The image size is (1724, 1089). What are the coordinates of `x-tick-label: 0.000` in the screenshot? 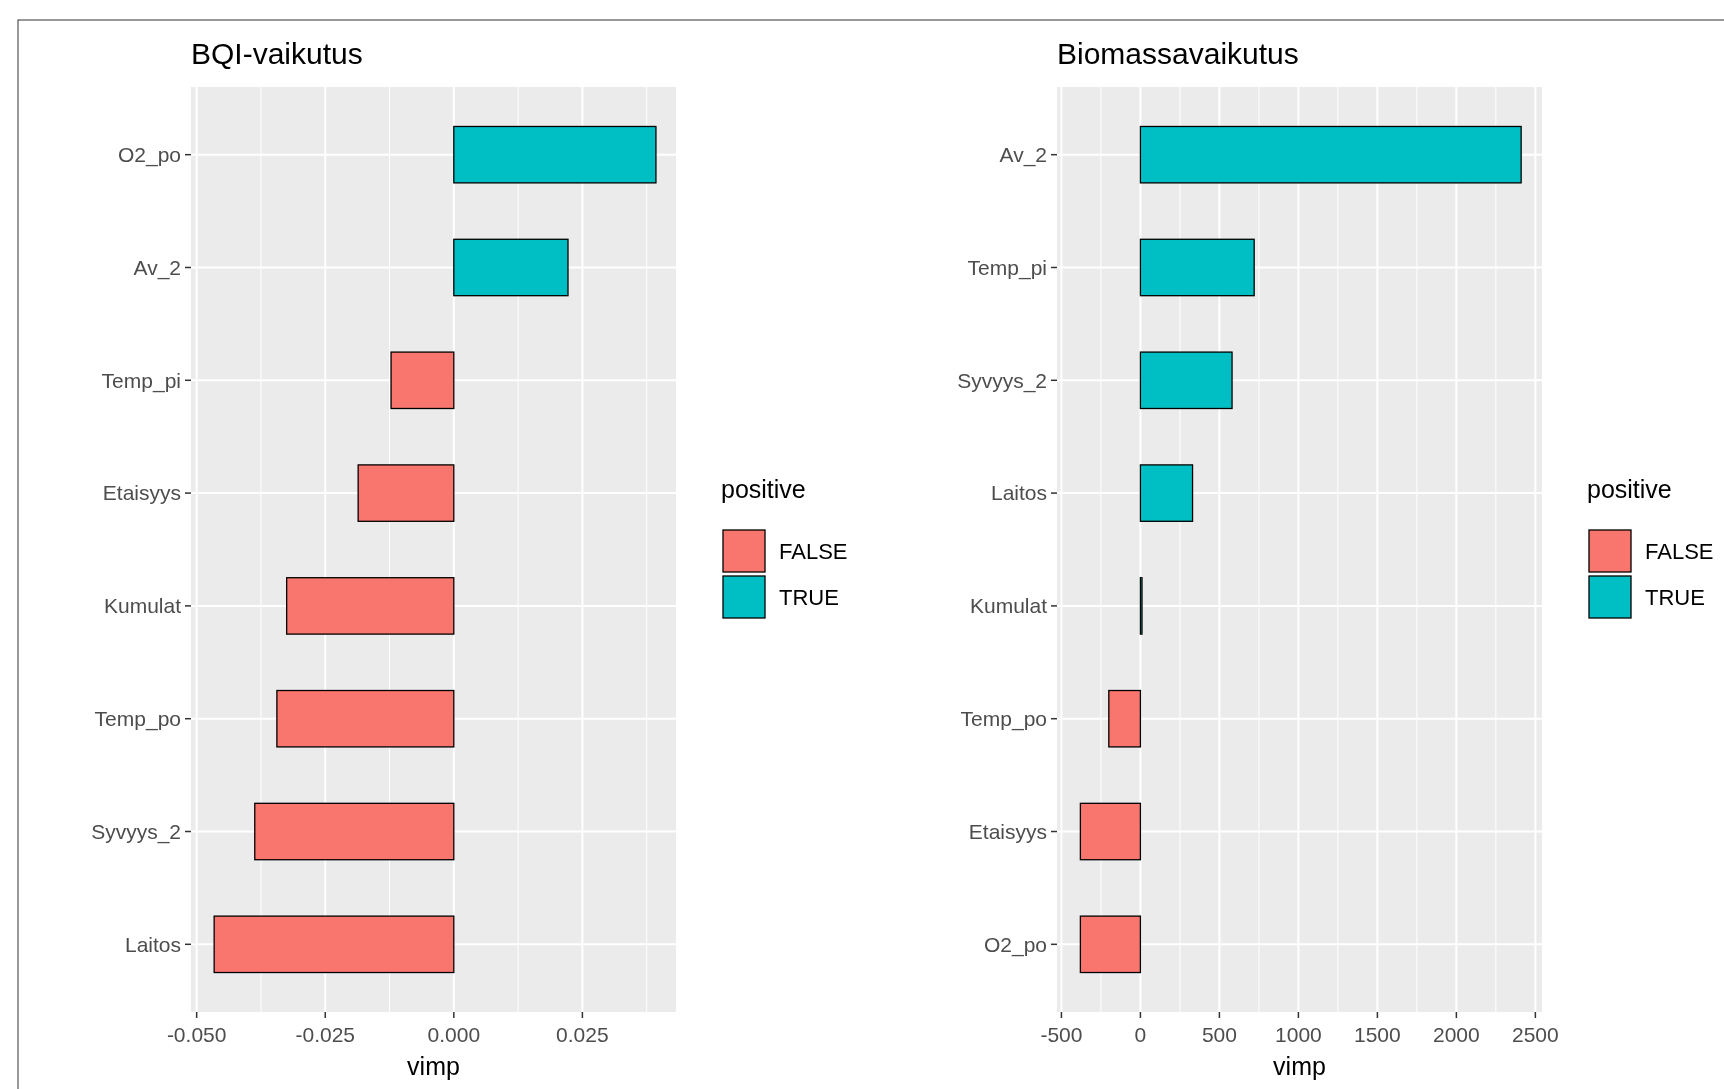 It's located at (454, 1034).